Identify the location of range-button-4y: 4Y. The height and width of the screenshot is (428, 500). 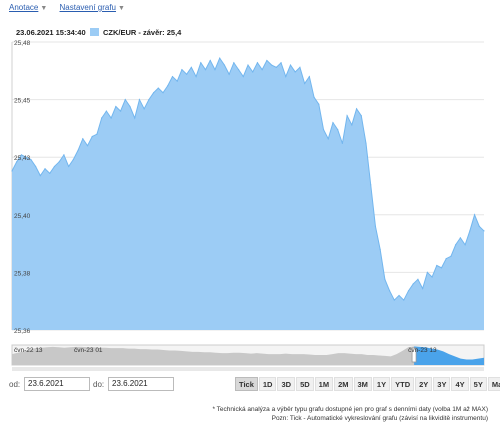
(460, 384).